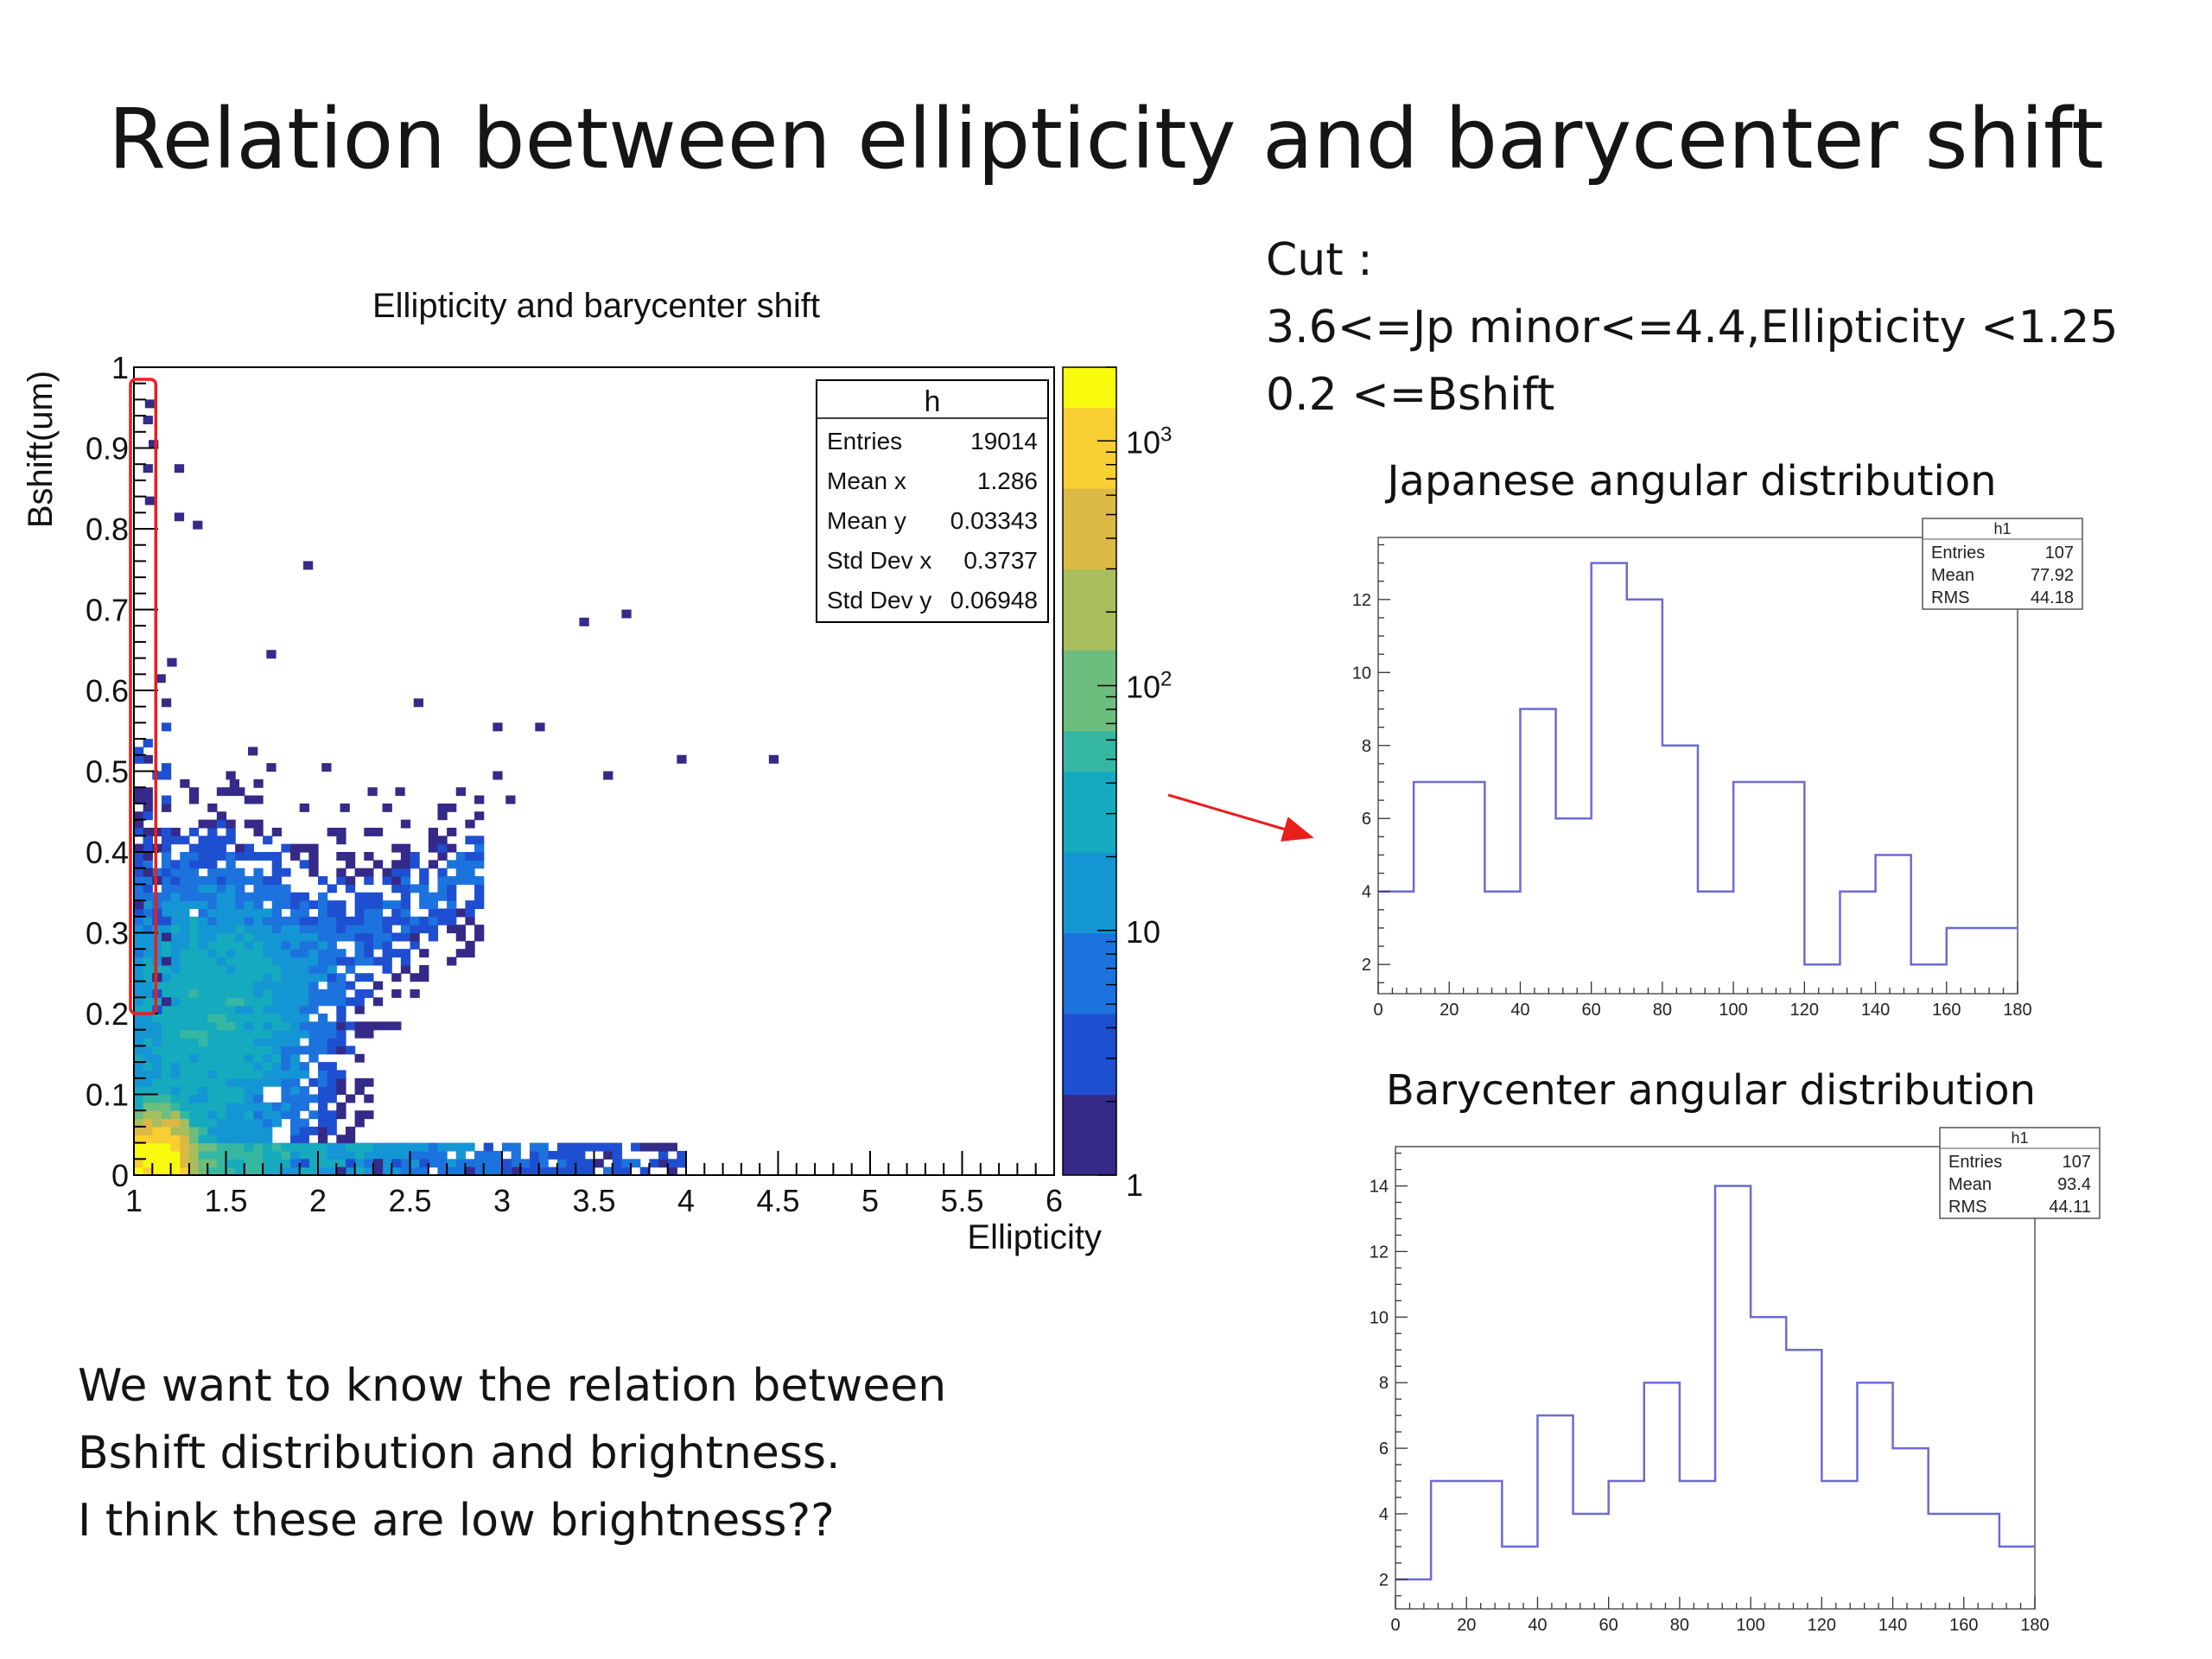 The height and width of the screenshot is (1659, 2212). Describe the element at coordinates (1875, 1010) in the screenshot. I see `histogram-x-tick-label: 140` at that location.